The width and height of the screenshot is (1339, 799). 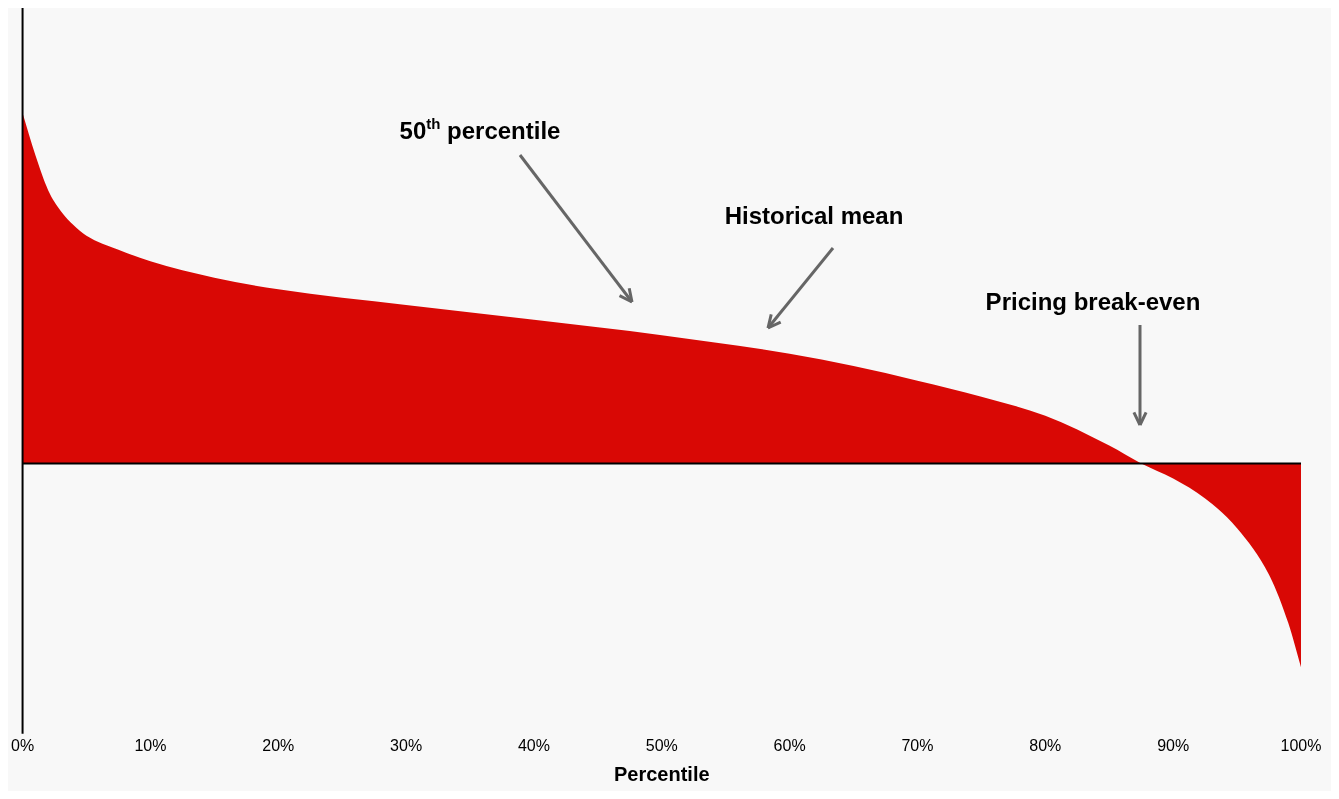 What do you see at coordinates (23, 745) in the screenshot?
I see `x-tick-label: 0%` at bounding box center [23, 745].